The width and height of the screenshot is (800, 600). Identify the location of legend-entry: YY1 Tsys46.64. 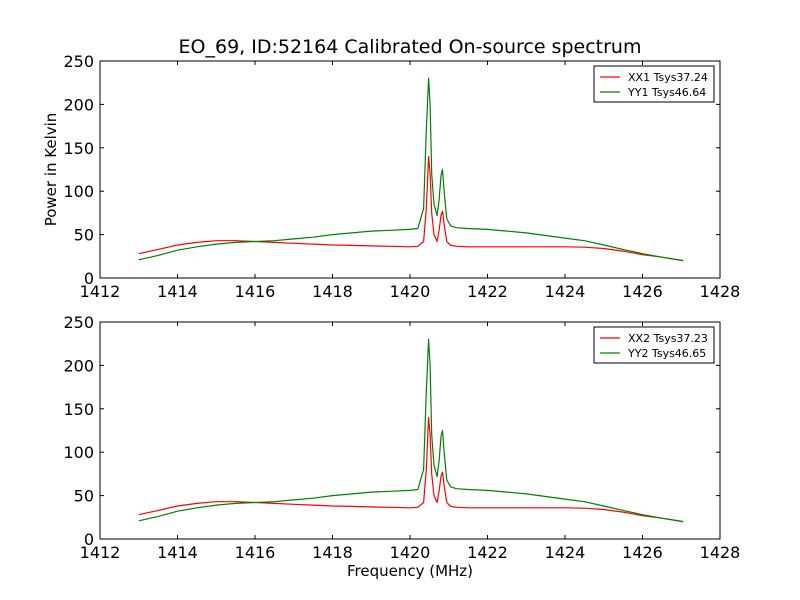
(666, 92).